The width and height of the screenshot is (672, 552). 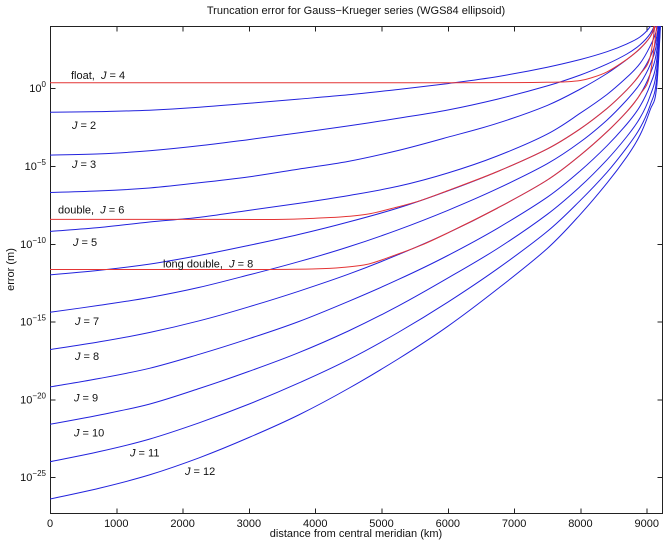 I want to click on curve-label-J-10: J = 10, so click(x=88, y=433).